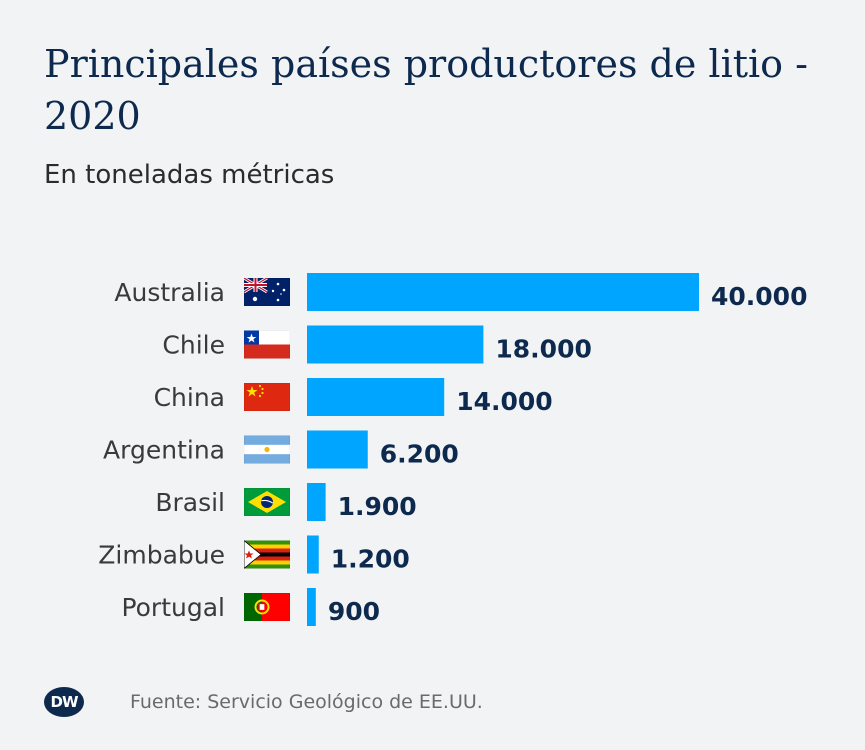 This screenshot has height=750, width=865. I want to click on country-label: Brasil, so click(190, 502).